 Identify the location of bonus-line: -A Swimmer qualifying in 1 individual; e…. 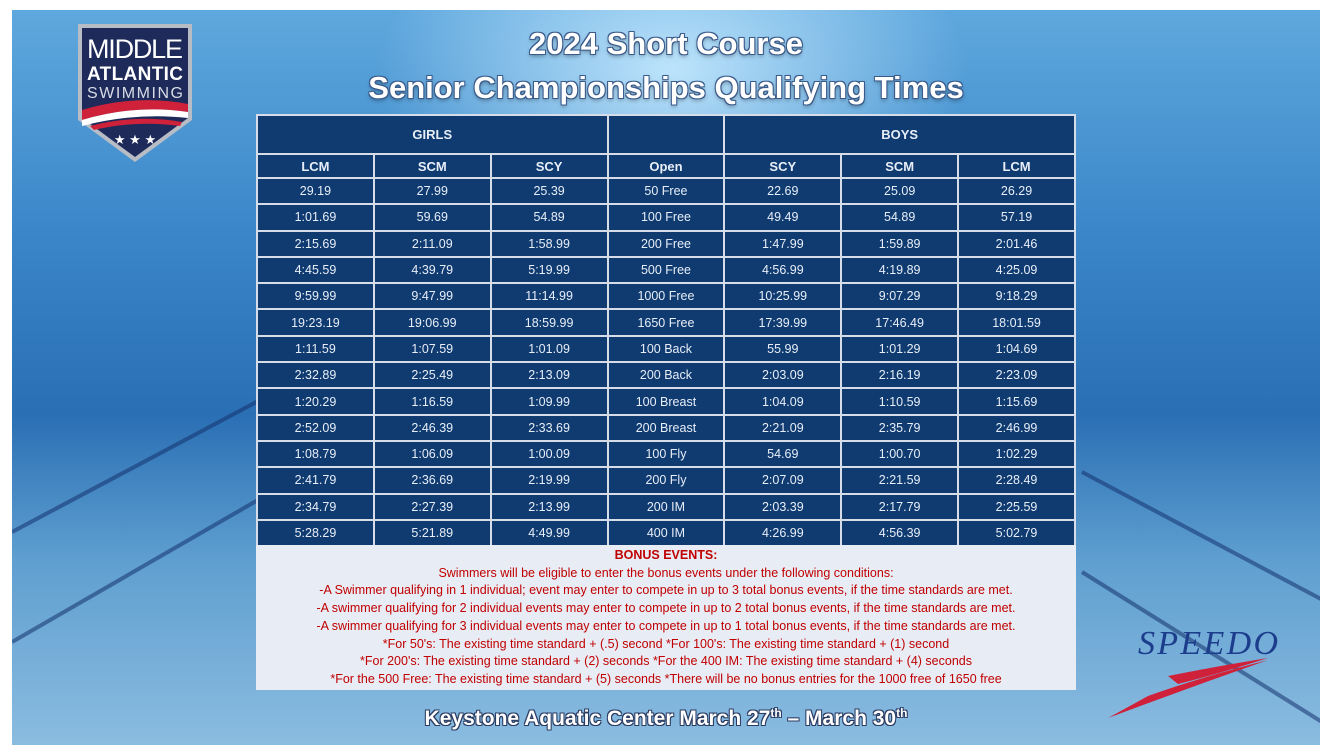
(666, 590).